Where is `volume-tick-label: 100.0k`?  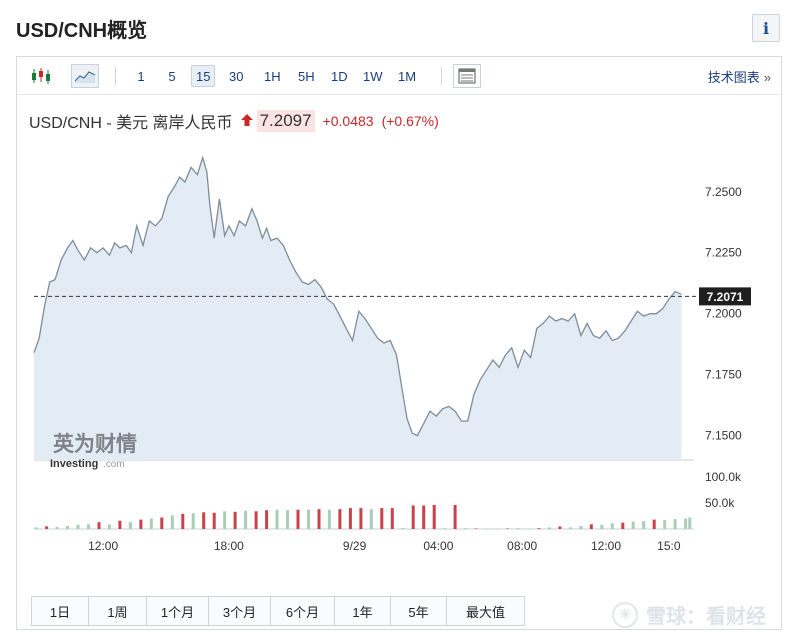
volume-tick-label: 100.0k is located at coordinates (723, 477).